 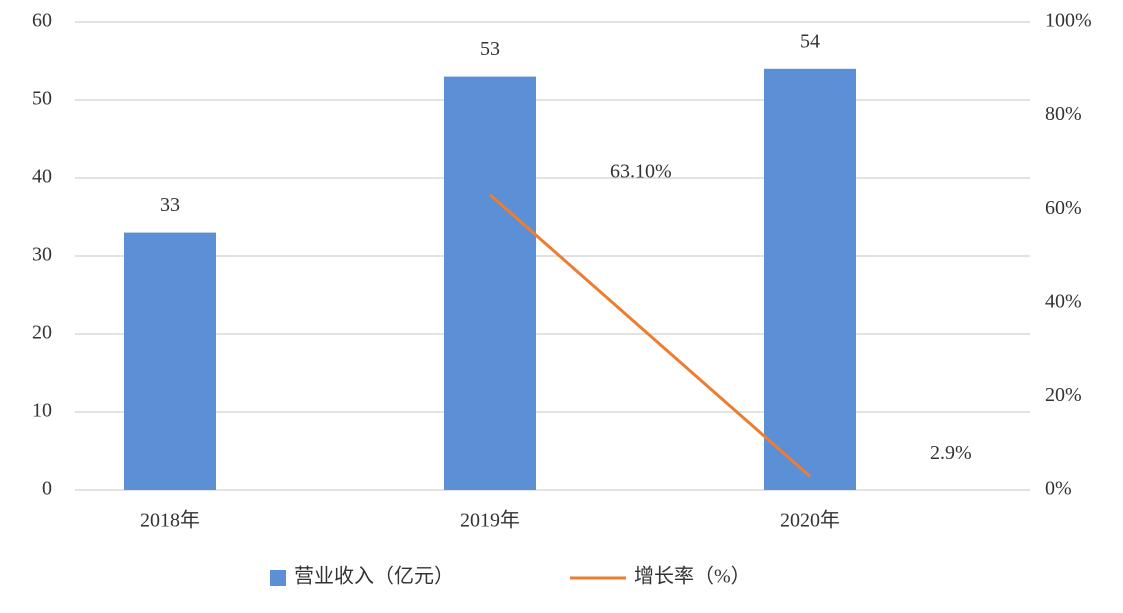 What do you see at coordinates (278, 578) in the screenshot?
I see `legend-swatch` at bounding box center [278, 578].